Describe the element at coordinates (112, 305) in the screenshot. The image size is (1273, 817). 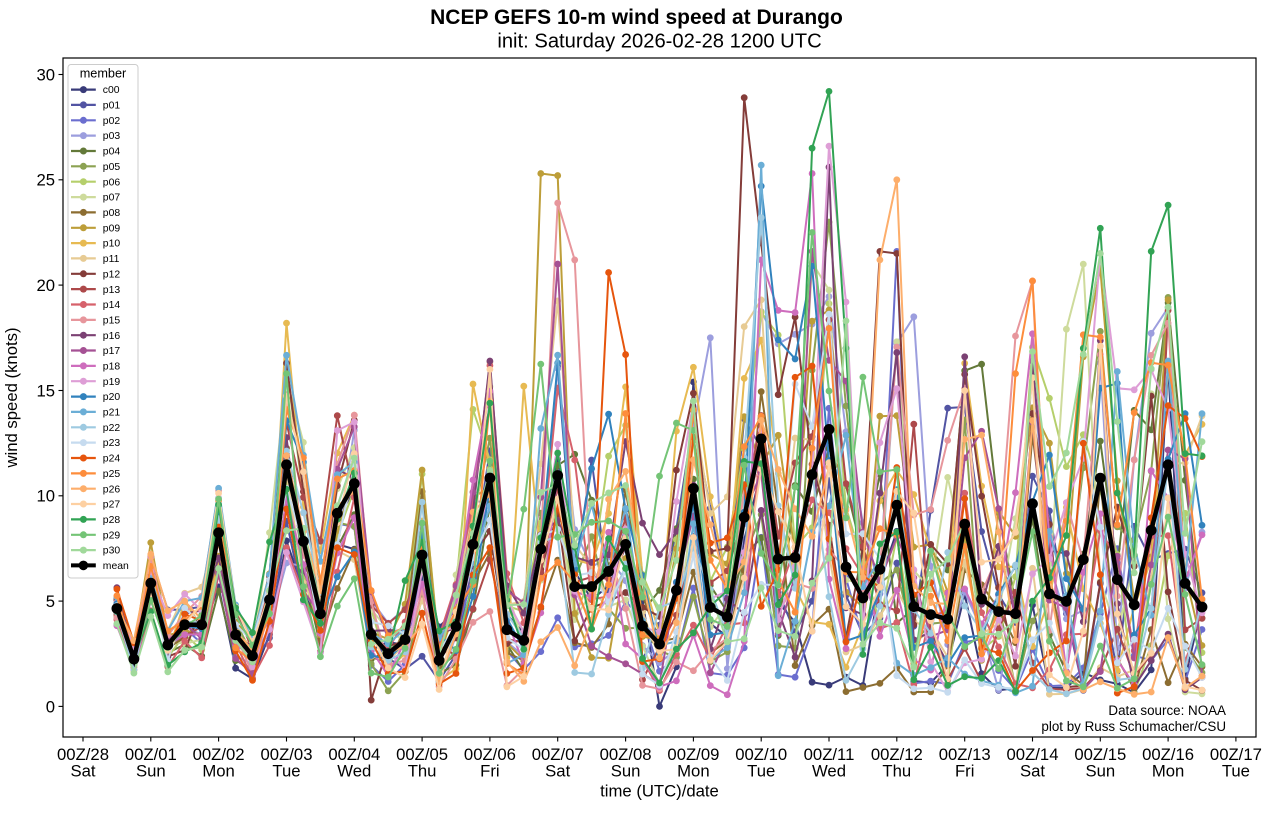
I see `svg-text: p14` at that location.